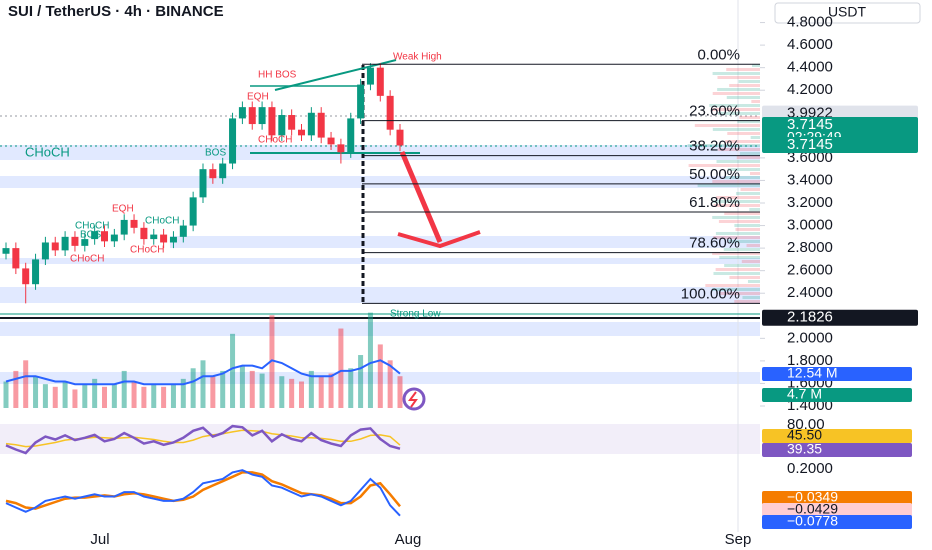 The width and height of the screenshot is (932, 550). Describe the element at coordinates (810, 317) in the screenshot. I see `price-tag-label: 2.1826` at that location.